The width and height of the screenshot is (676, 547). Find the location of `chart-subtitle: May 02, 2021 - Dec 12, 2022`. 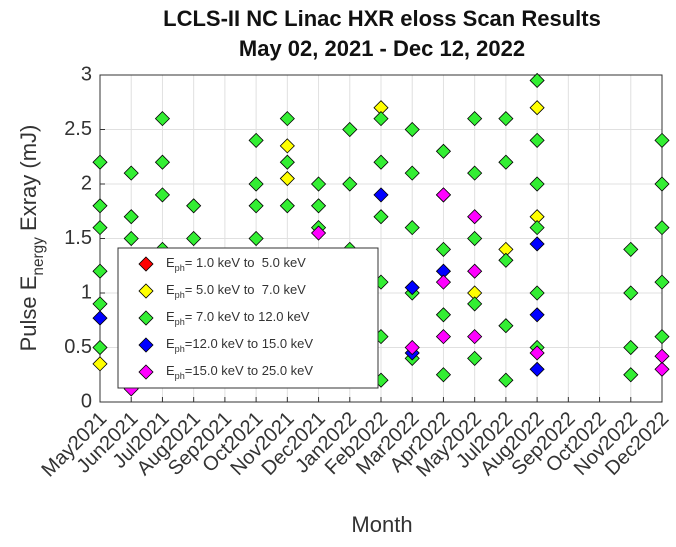

chart-subtitle: May 02, 2021 - Dec 12, 2022 is located at coordinates (382, 48).